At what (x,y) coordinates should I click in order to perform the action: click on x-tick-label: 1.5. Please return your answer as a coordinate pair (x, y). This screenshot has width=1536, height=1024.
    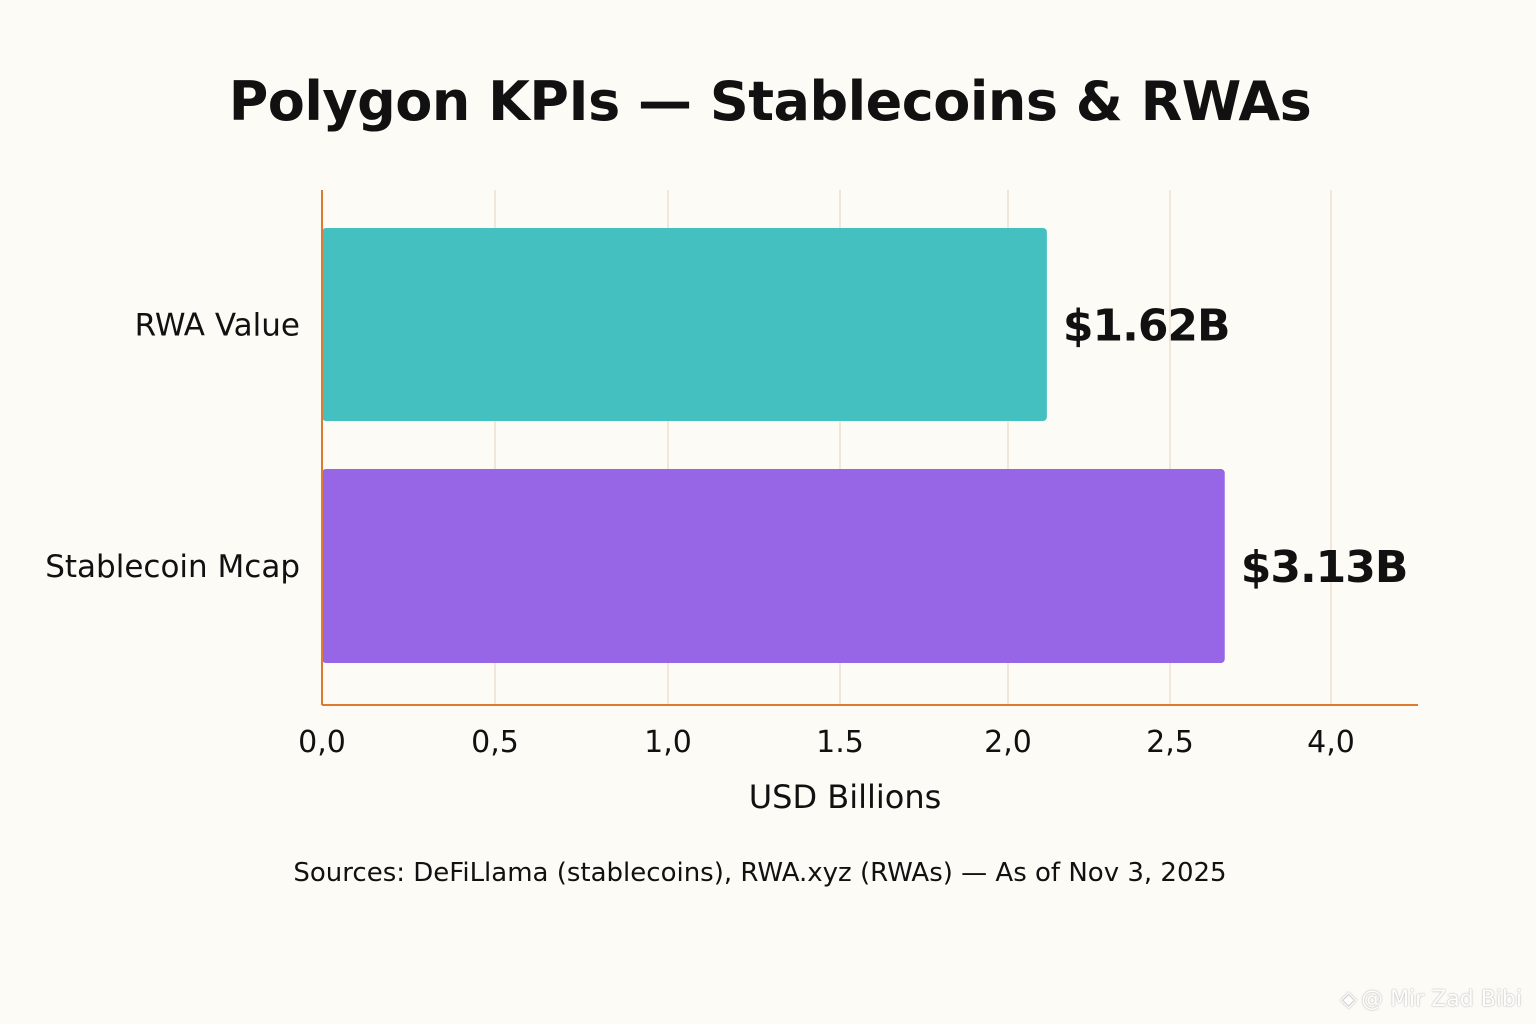
    Looking at the image, I should click on (840, 742).